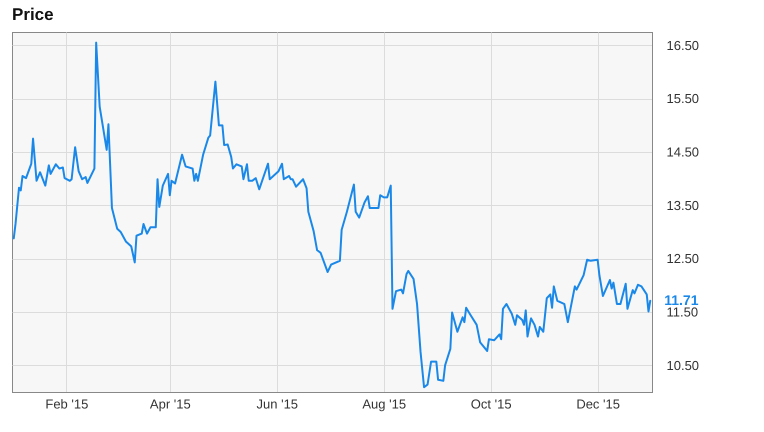  What do you see at coordinates (170, 404) in the screenshot?
I see `x-tick-label: Apr '15` at bounding box center [170, 404].